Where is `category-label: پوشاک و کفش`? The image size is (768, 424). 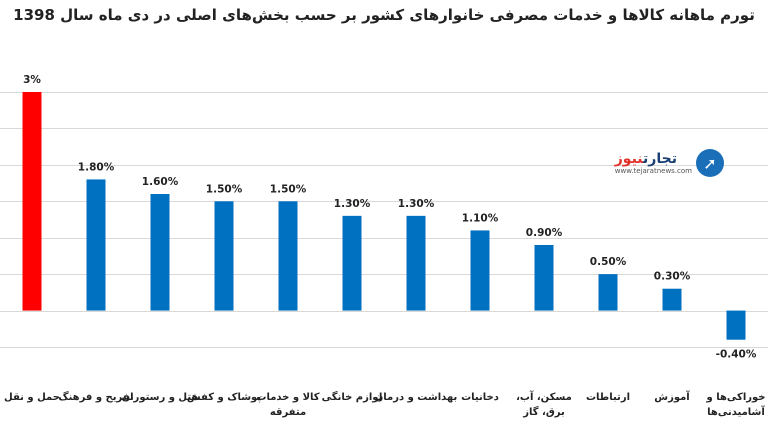
category-label: پوشاک و کفش is located at coordinates (224, 397).